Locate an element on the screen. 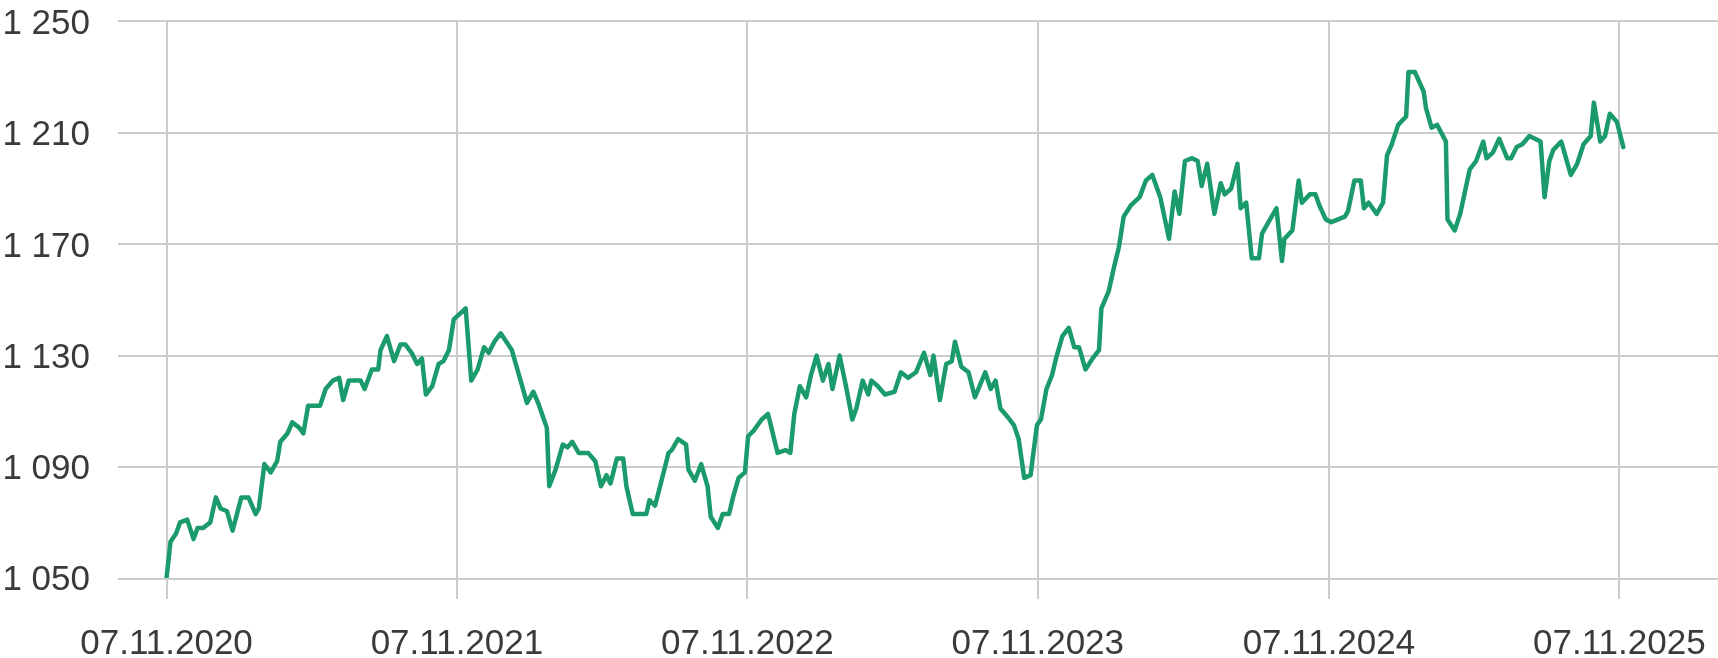  x-tick-label: 07.11.2021 is located at coordinates (457, 640).